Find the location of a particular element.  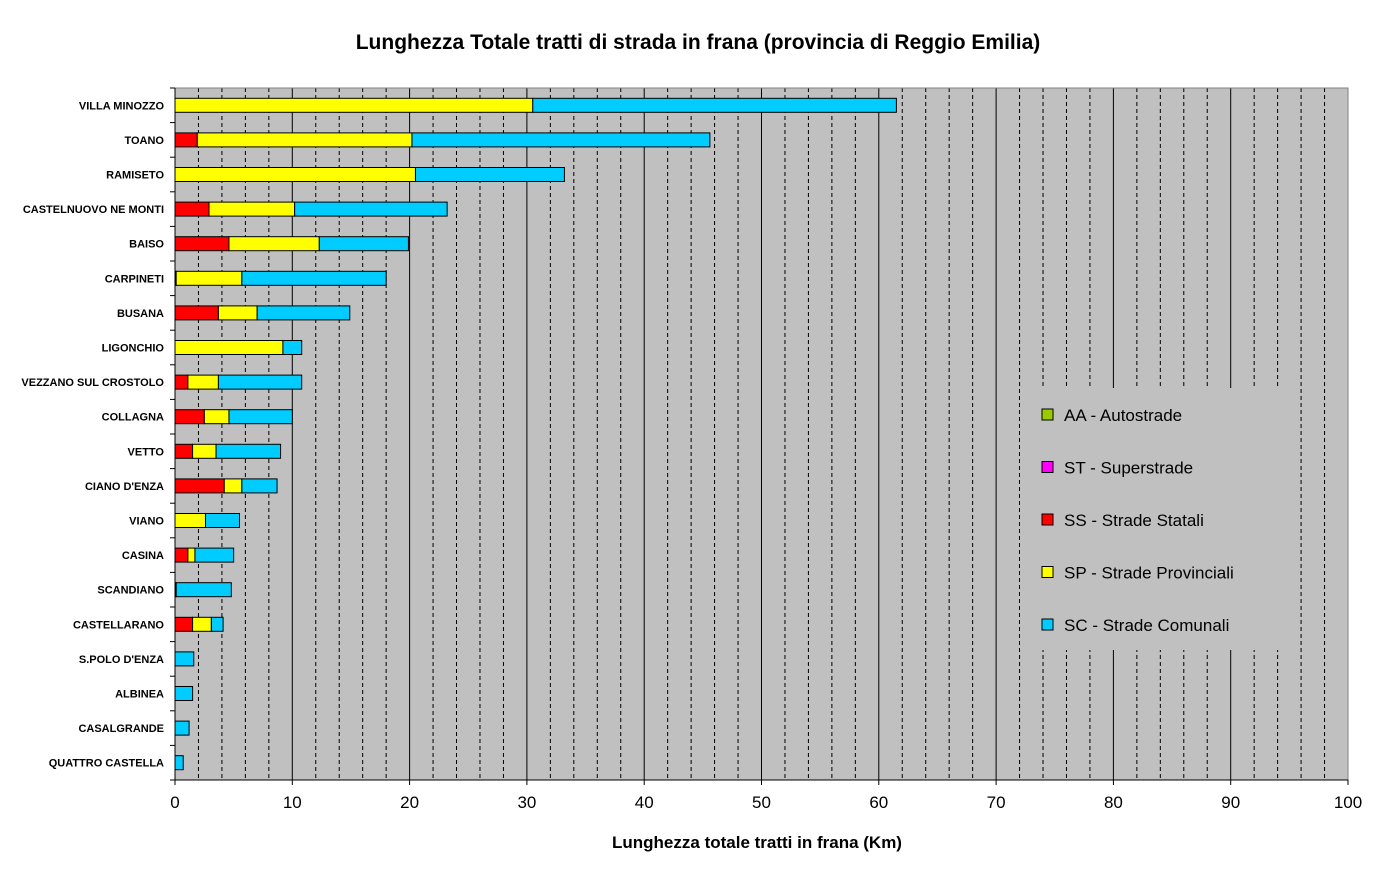

legend-box is located at coordinates (1160, 519).